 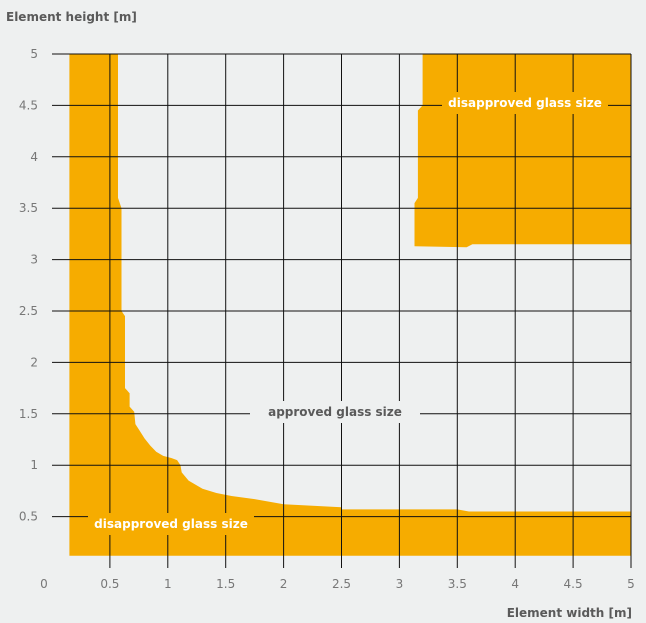 What do you see at coordinates (168, 584) in the screenshot?
I see `x-tick-label: 1` at bounding box center [168, 584].